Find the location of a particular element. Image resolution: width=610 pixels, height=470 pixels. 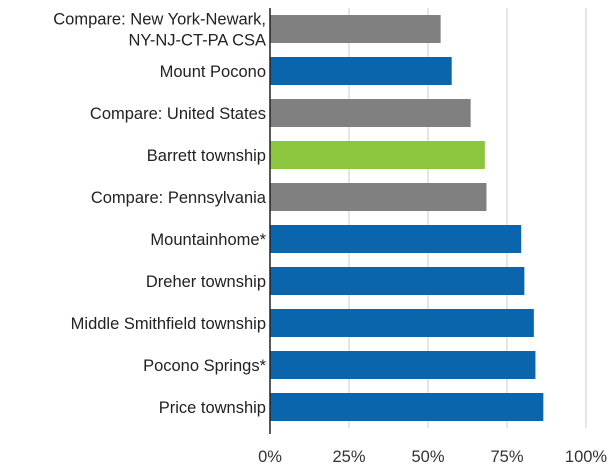

category-label: Price township is located at coordinates (212, 408).